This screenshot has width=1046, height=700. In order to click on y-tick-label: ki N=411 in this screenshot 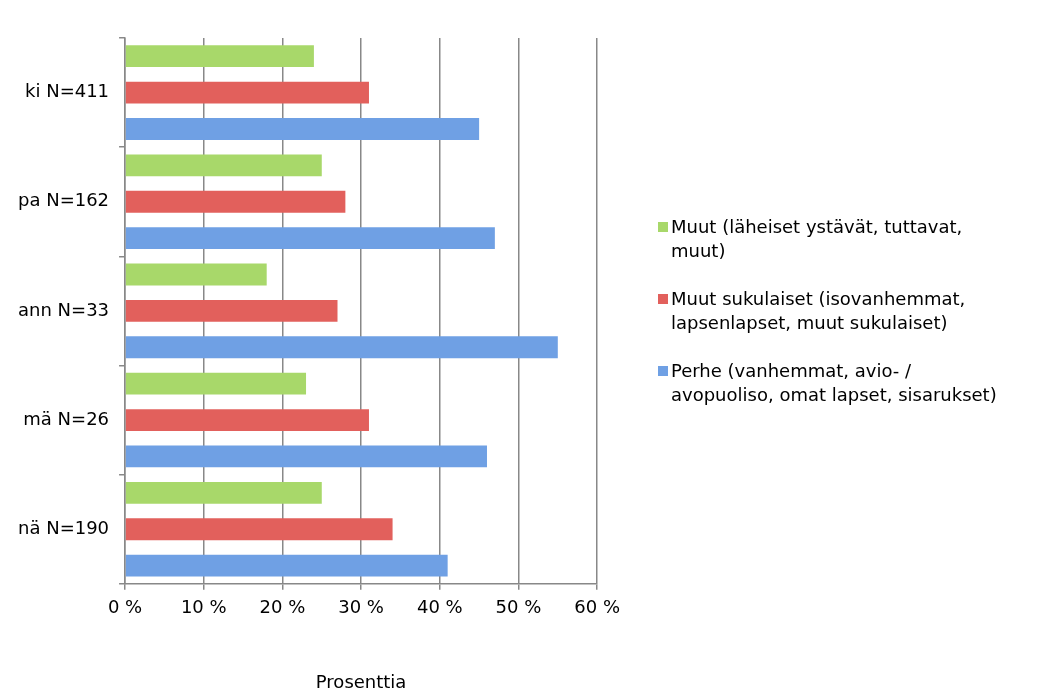, I will do `click(67, 91)`.